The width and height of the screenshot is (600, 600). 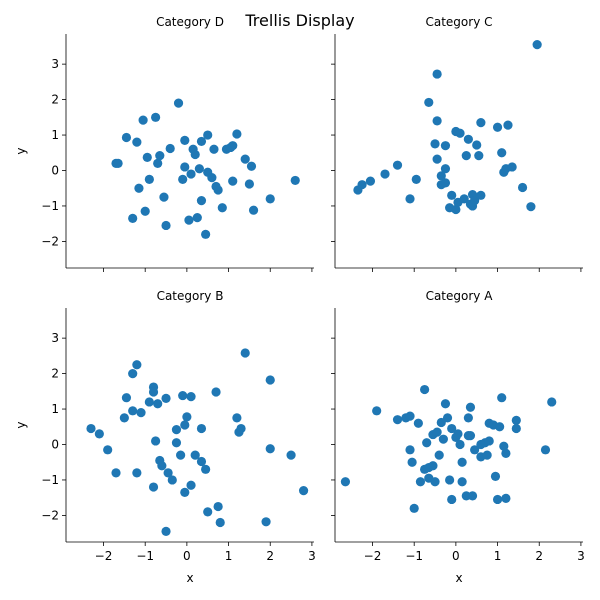 What do you see at coordinates (50, 206) in the screenshot?
I see `y-tick-label: −1` at bounding box center [50, 206].